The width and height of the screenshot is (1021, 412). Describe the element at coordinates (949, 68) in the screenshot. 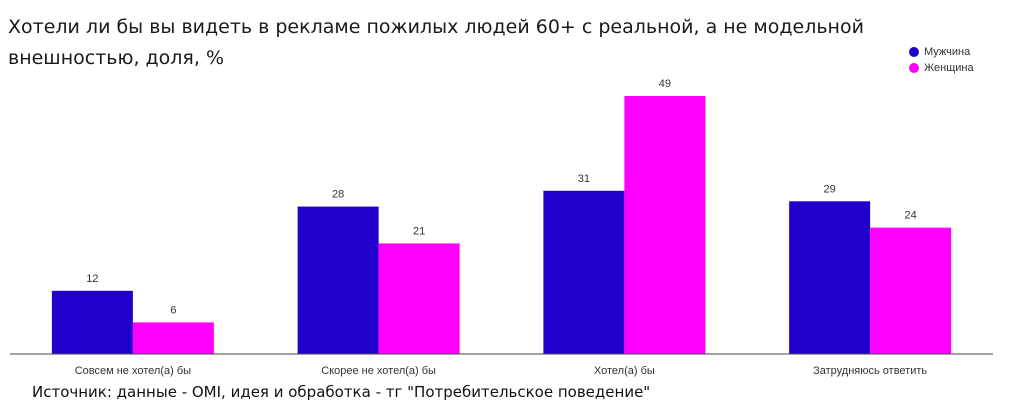

I see `legend-label-female: Женщина` at that location.